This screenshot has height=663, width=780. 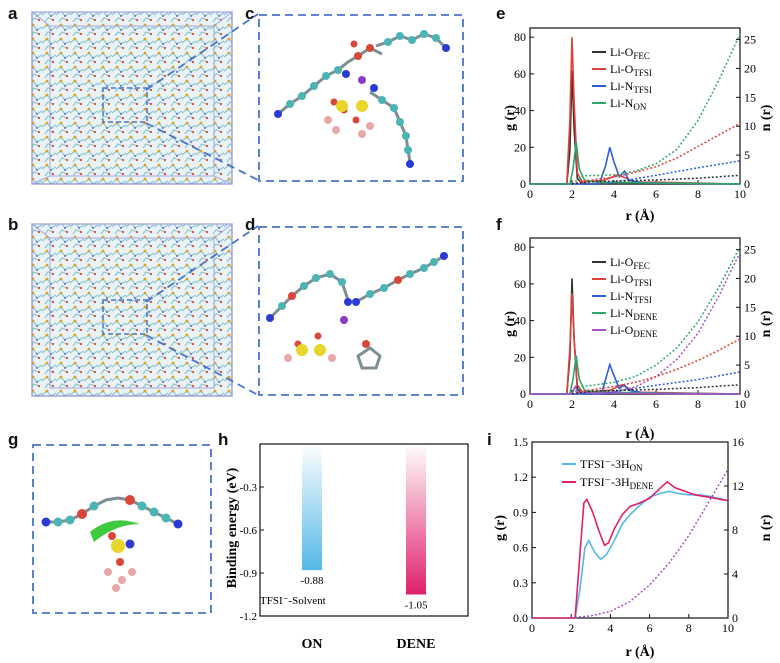 I want to click on y-tick-label: 0.3, so click(x=520, y=583).